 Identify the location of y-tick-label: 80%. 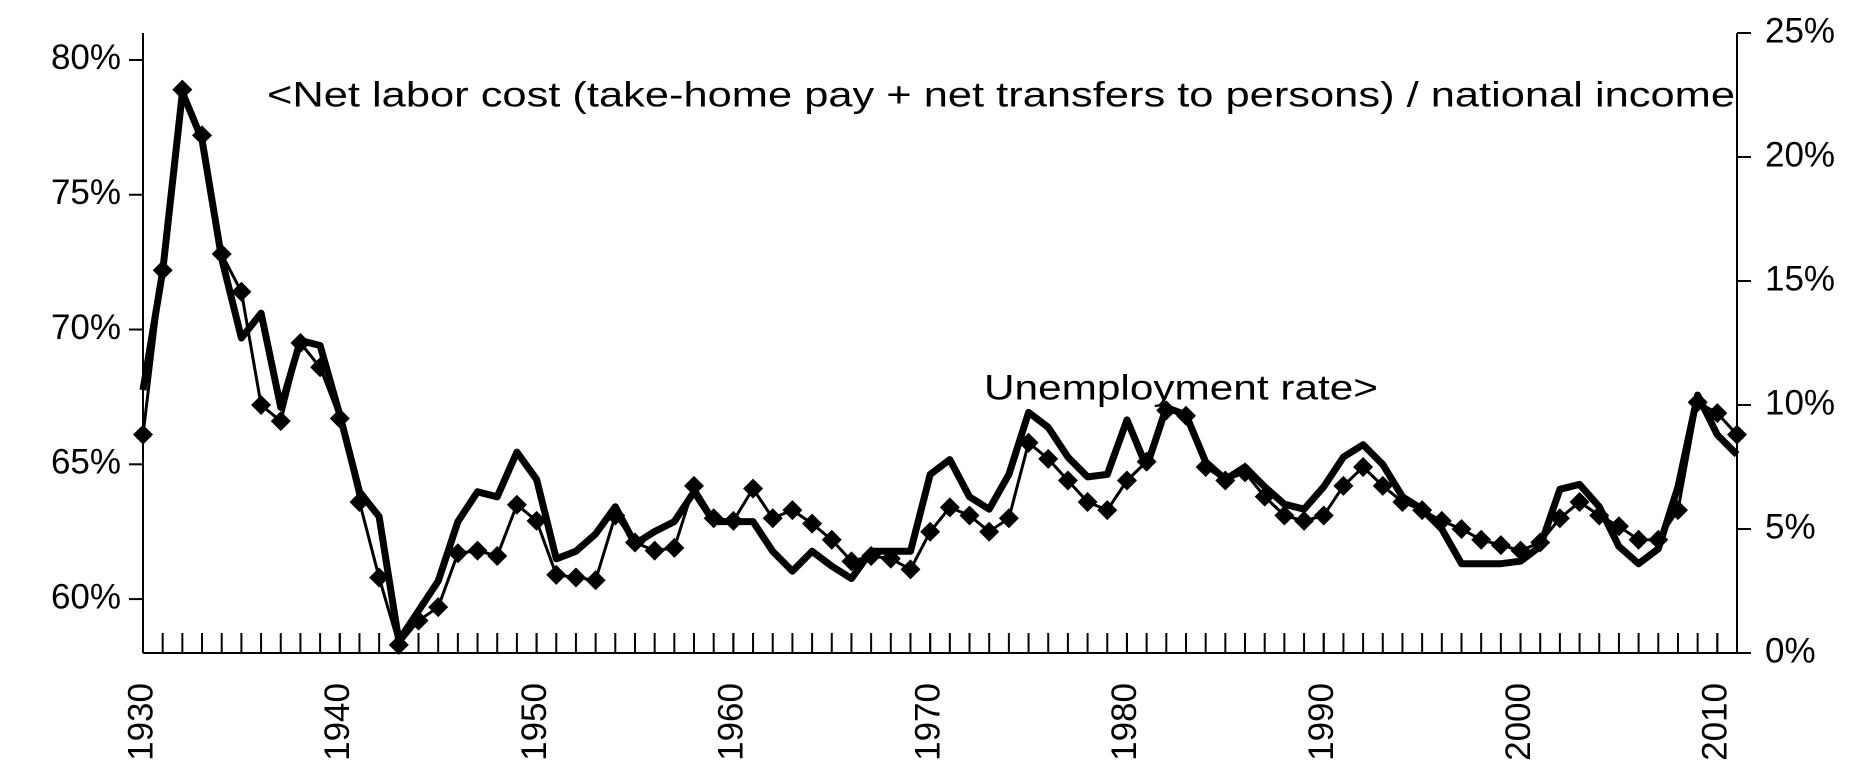
(86, 57).